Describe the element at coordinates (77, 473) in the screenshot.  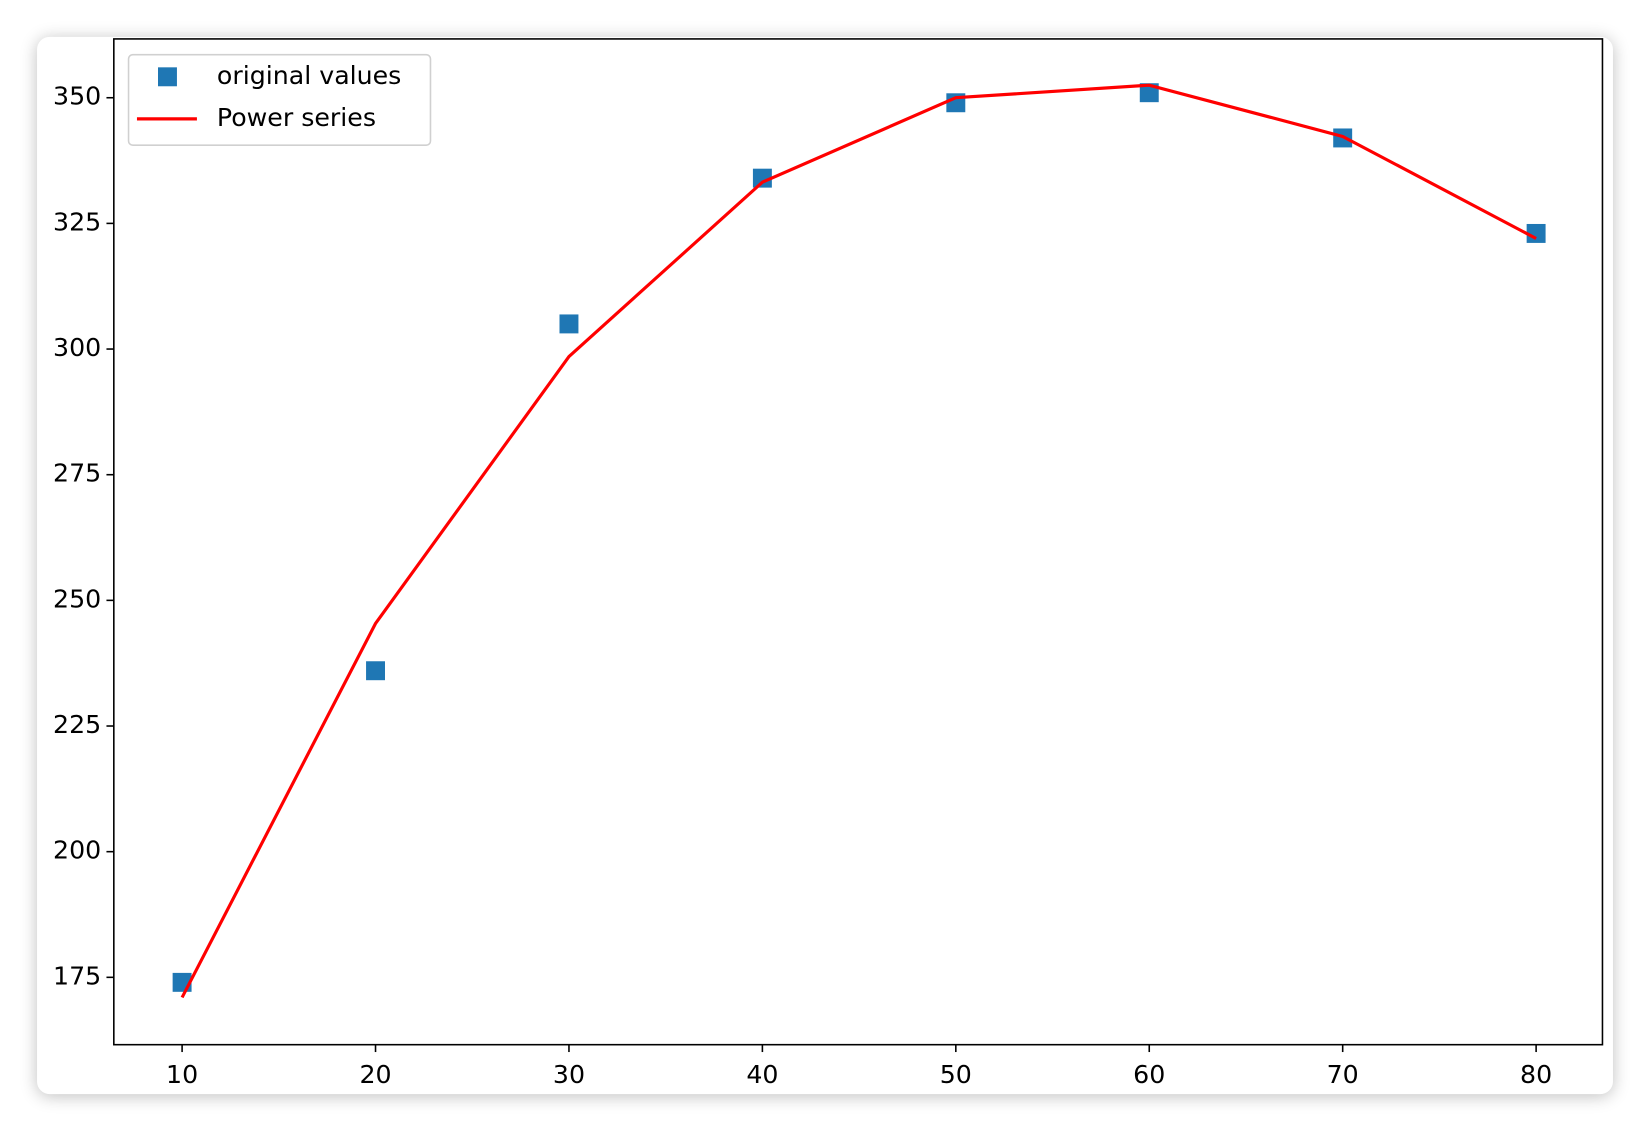
I see `y-tick-label: 275` at that location.